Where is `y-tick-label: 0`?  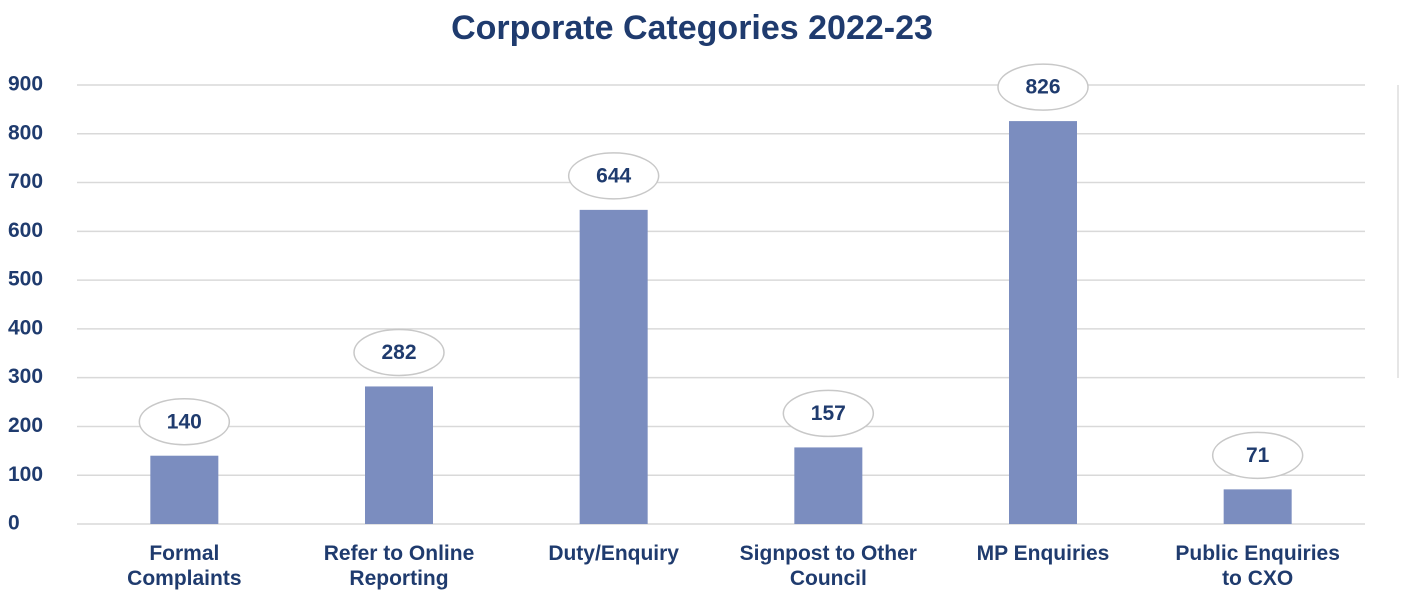
y-tick-label: 0 is located at coordinates (14, 523).